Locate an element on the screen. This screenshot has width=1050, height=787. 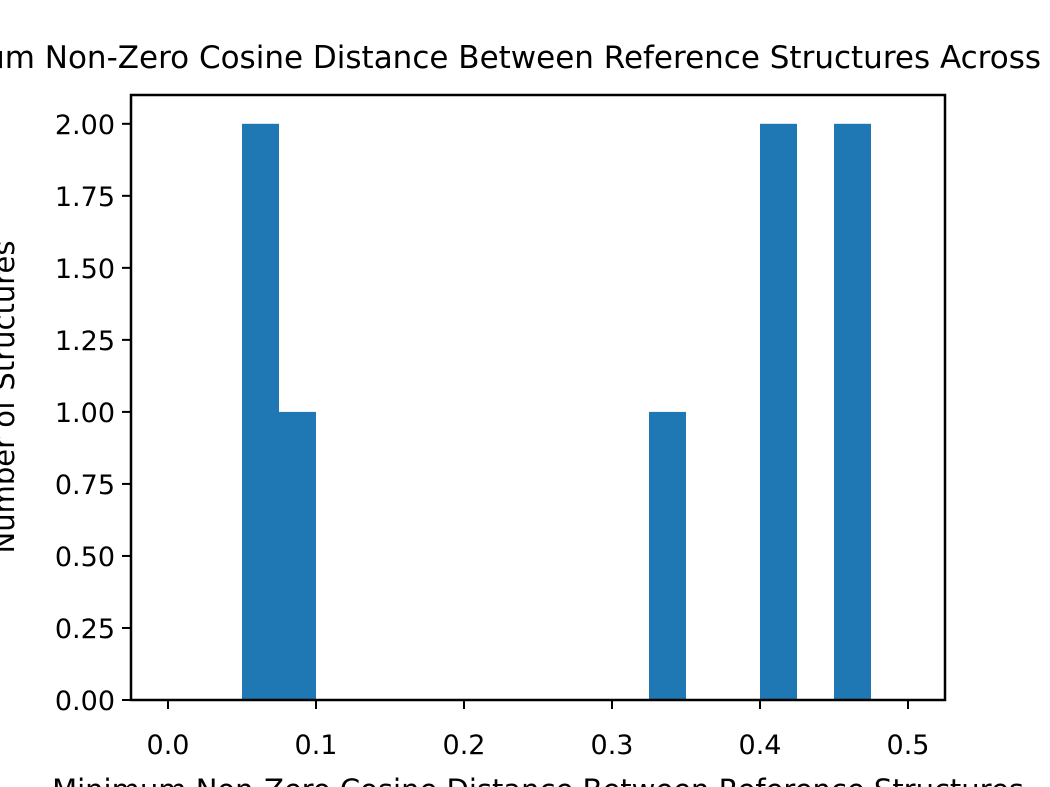
y-tick-label-1: 0.25 is located at coordinates (85, 629).